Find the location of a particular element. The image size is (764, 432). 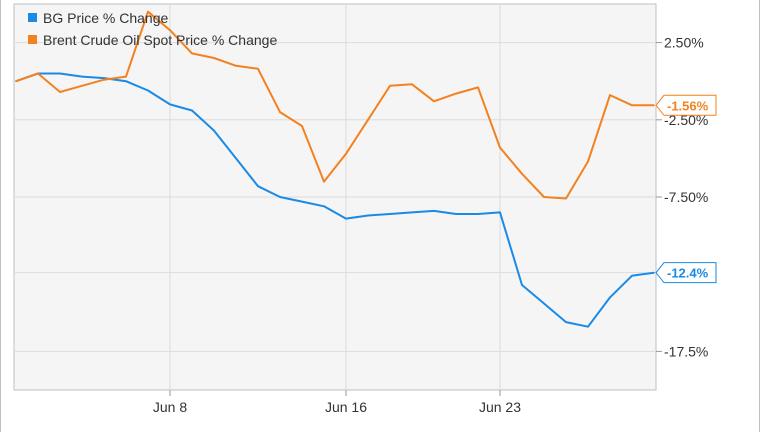

legend-item-bg: BG Price % Change is located at coordinates (98, 18).